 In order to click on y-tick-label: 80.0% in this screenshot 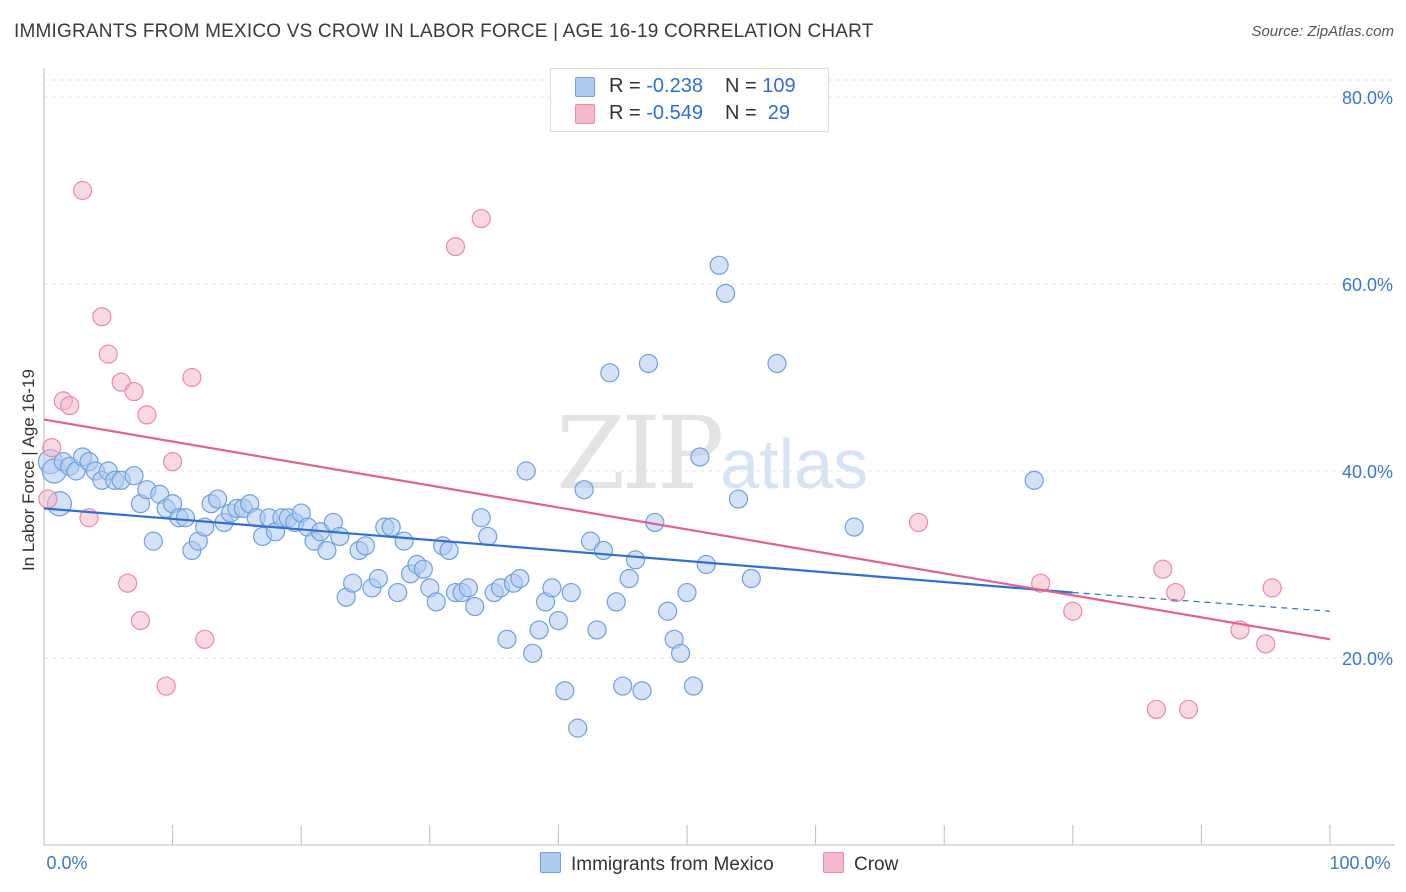, I will do `click(1367, 98)`.